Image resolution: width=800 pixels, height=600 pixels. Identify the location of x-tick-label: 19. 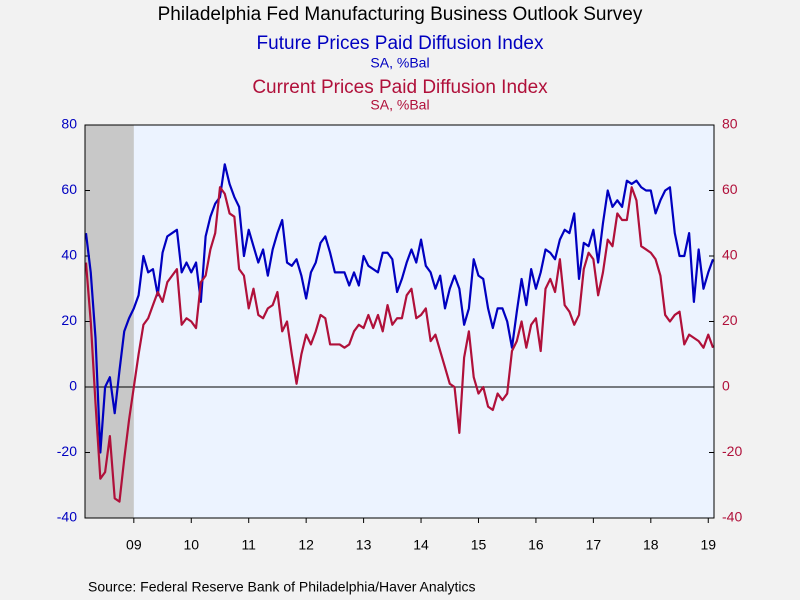
(708, 545).